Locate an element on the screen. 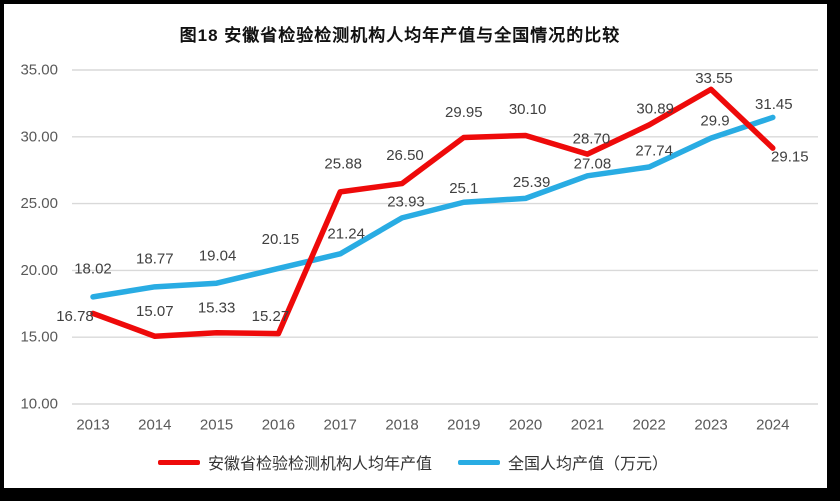  svg-text: 2021 is located at coordinates (587, 425).